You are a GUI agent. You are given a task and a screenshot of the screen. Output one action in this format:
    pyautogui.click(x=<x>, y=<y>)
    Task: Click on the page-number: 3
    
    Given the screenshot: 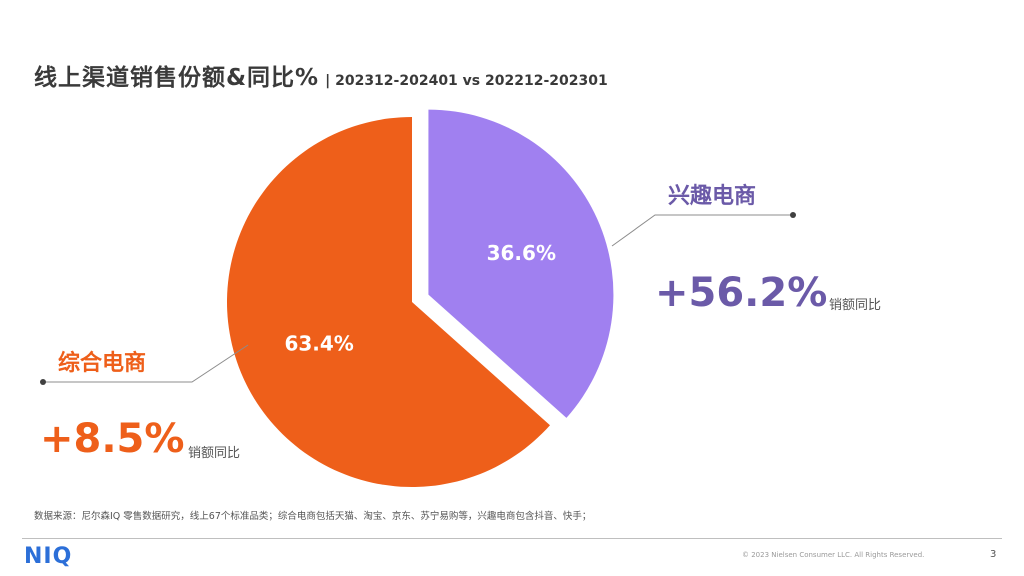 What is the action you would take?
    pyautogui.click(x=993, y=554)
    